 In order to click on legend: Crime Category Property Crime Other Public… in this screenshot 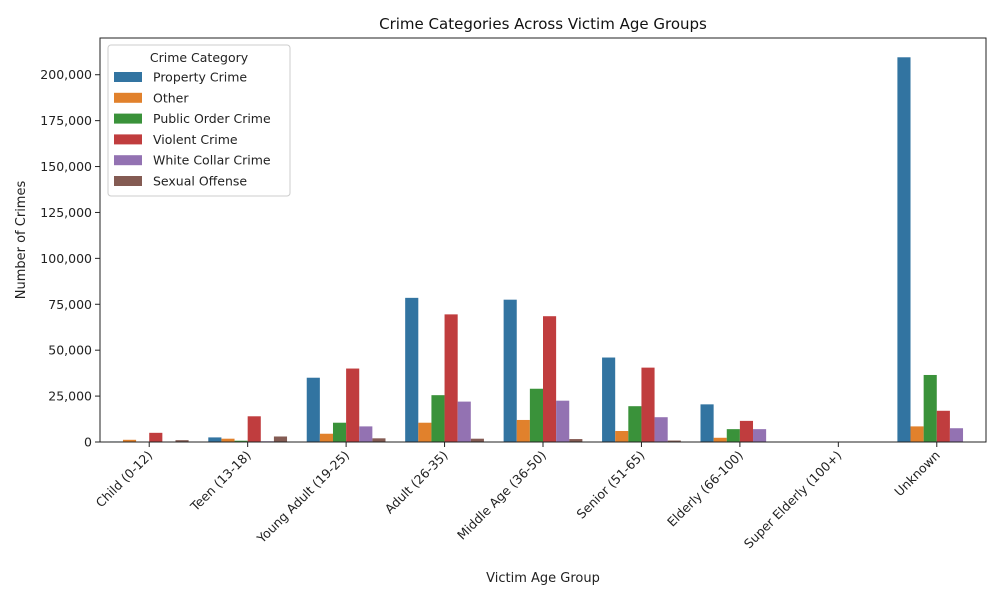, I will do `click(199, 120)`.